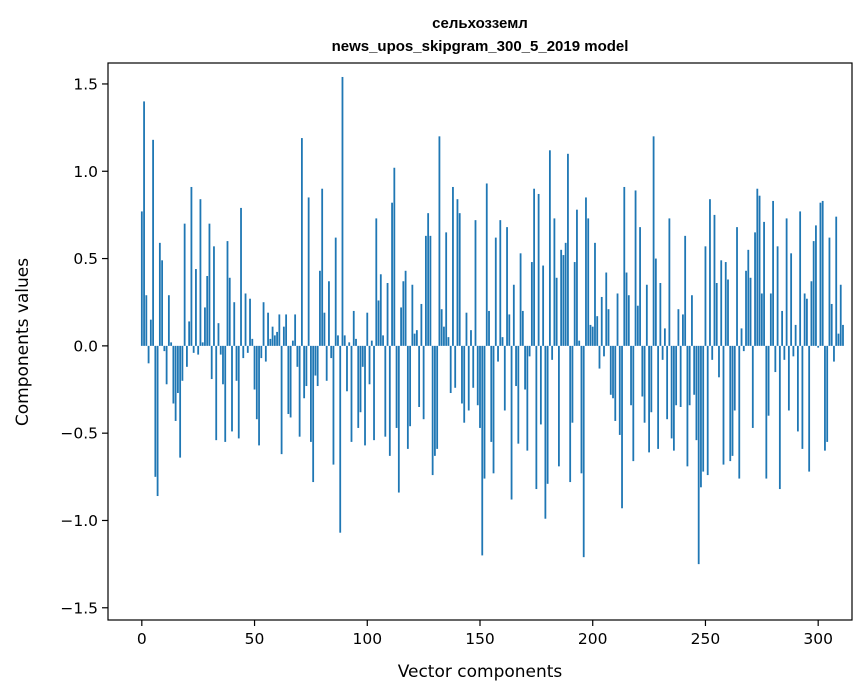 Image resolution: width=867 pixels, height=696 pixels. What do you see at coordinates (255, 639) in the screenshot?
I see `x-tick-label: 50` at bounding box center [255, 639].